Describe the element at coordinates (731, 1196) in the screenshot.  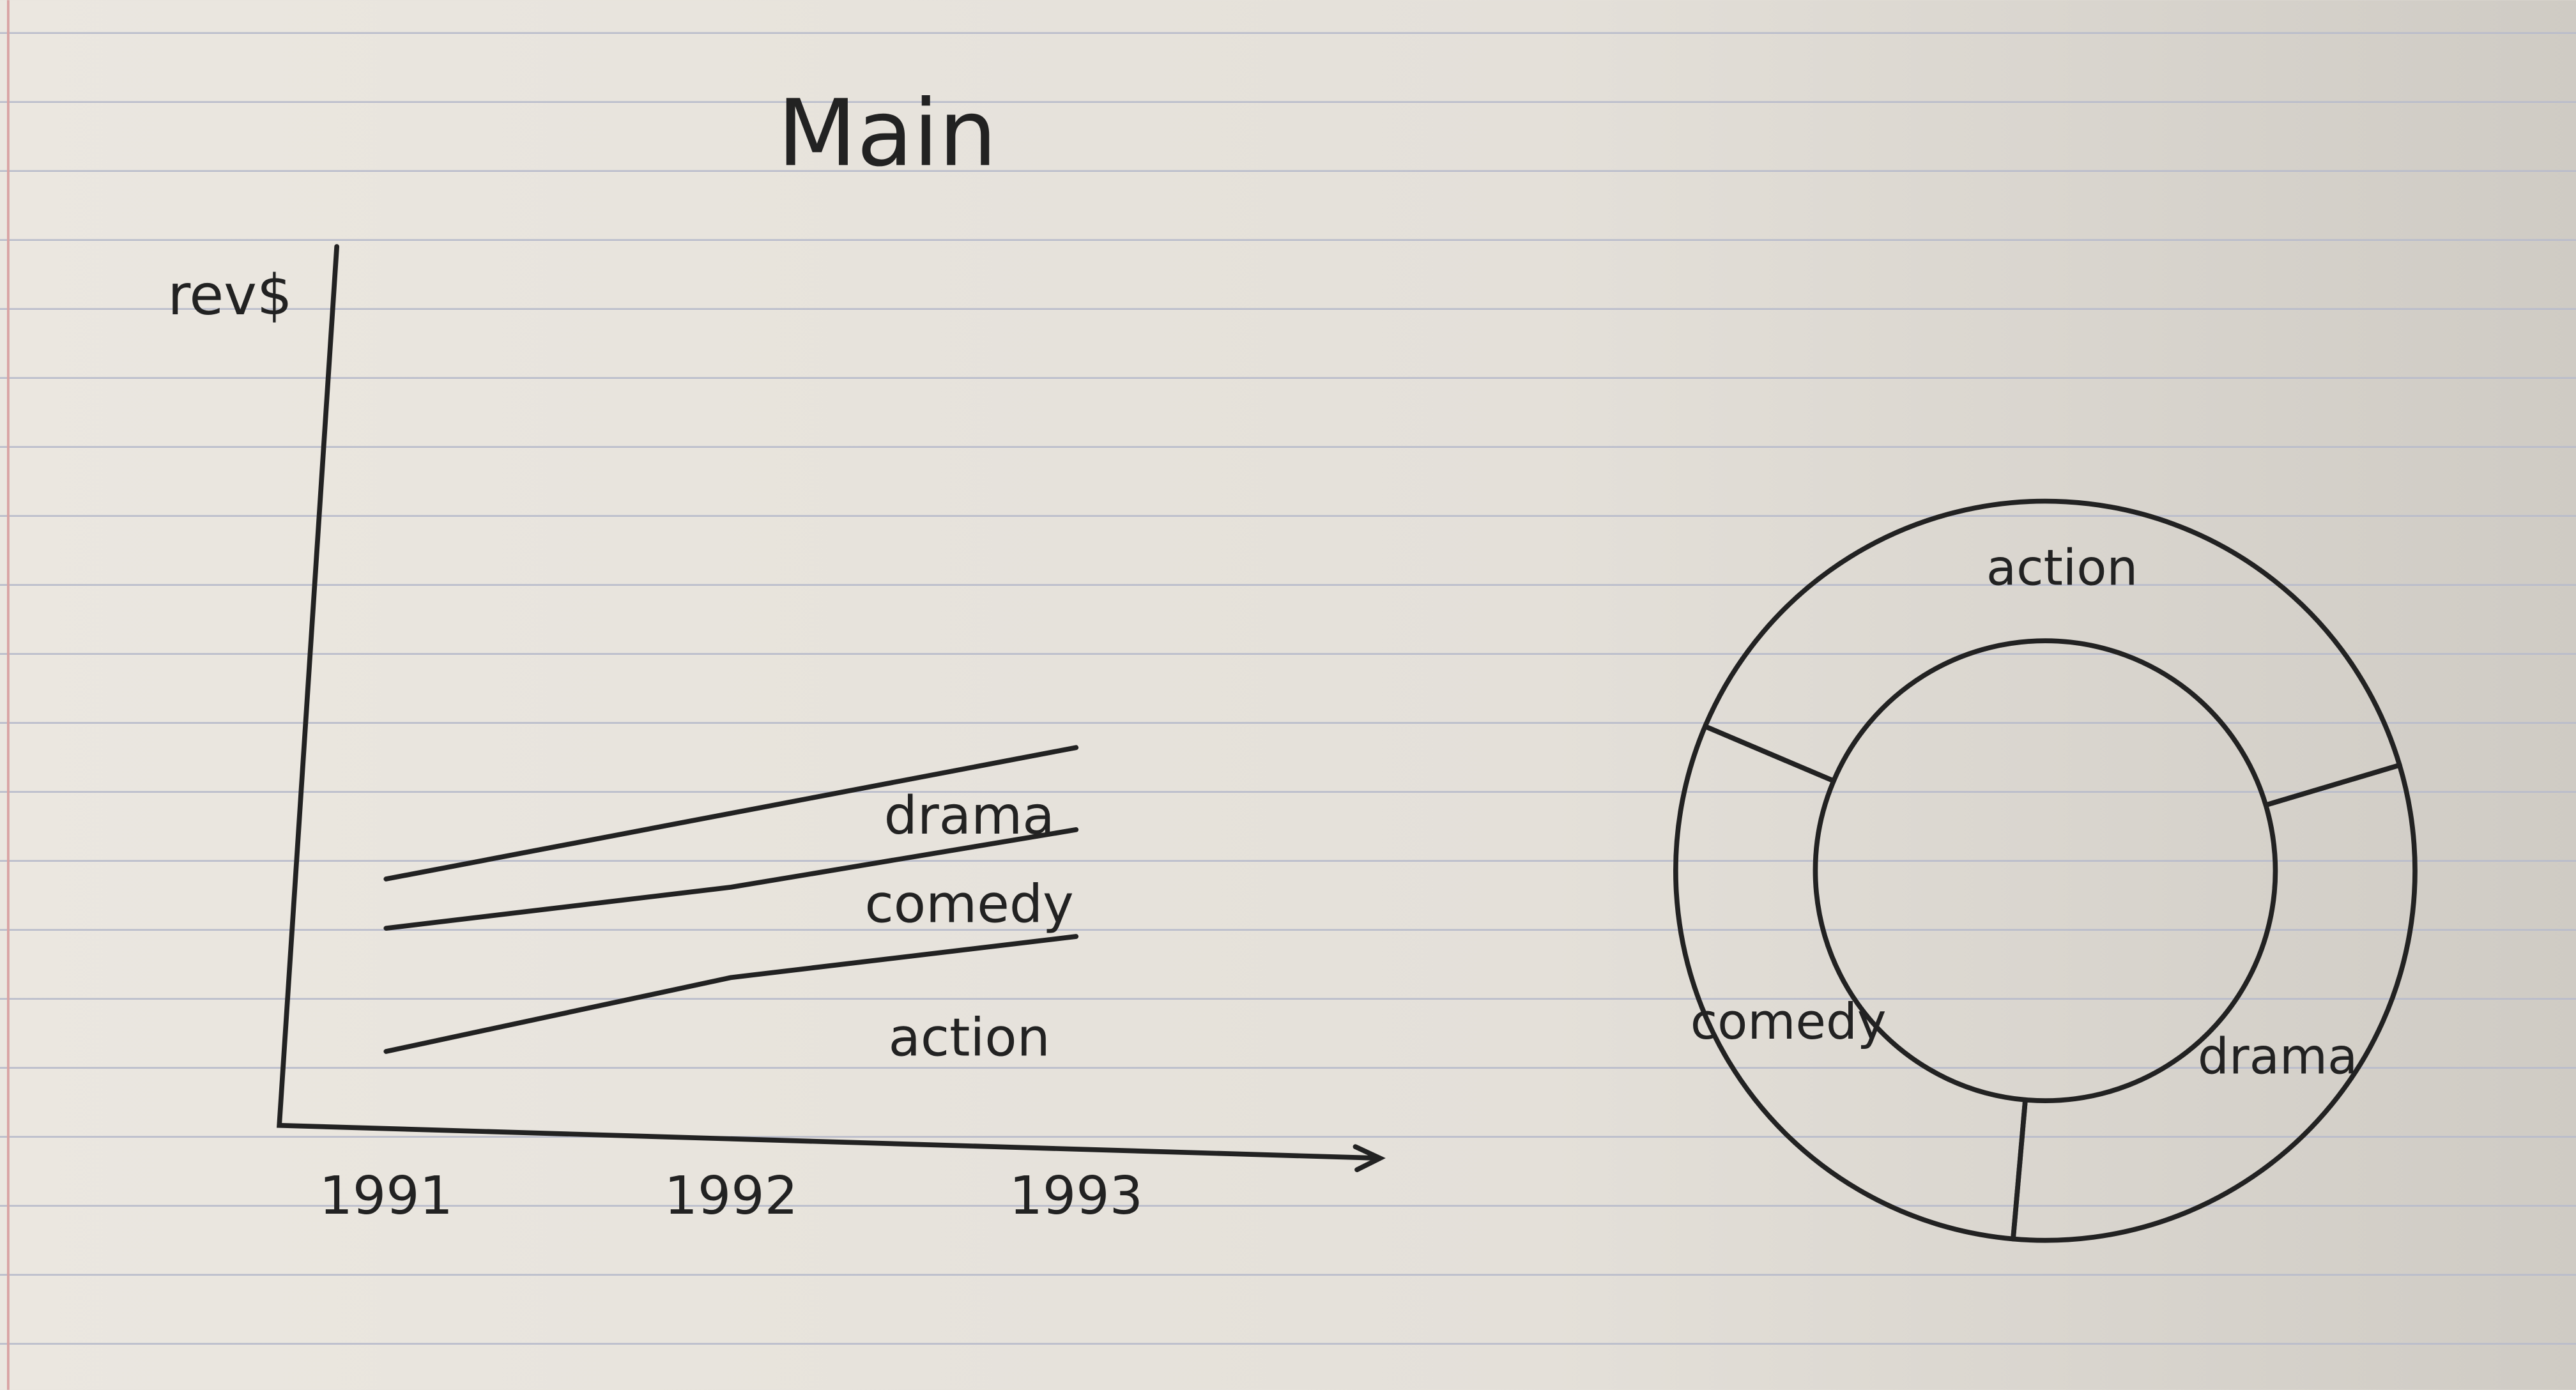
I see `x-tick-label: 1992` at that location.